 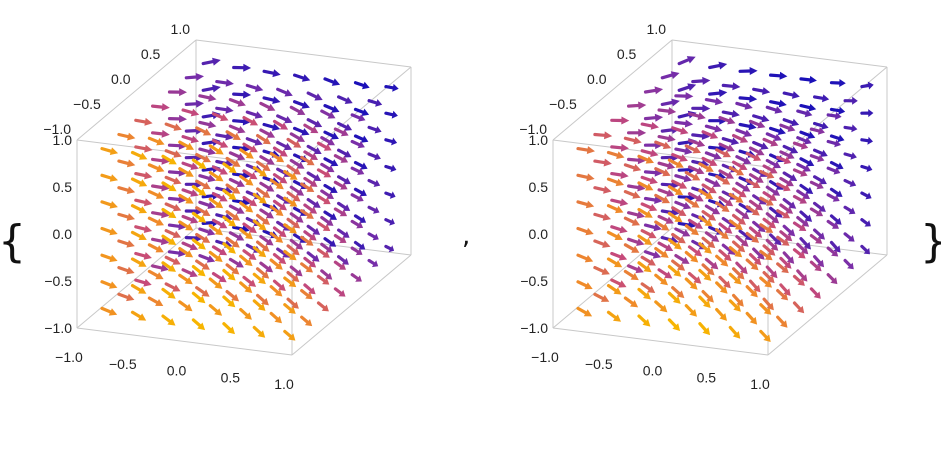 What do you see at coordinates (181, 29) in the screenshot?
I see `y-tick-label: 1.0` at bounding box center [181, 29].